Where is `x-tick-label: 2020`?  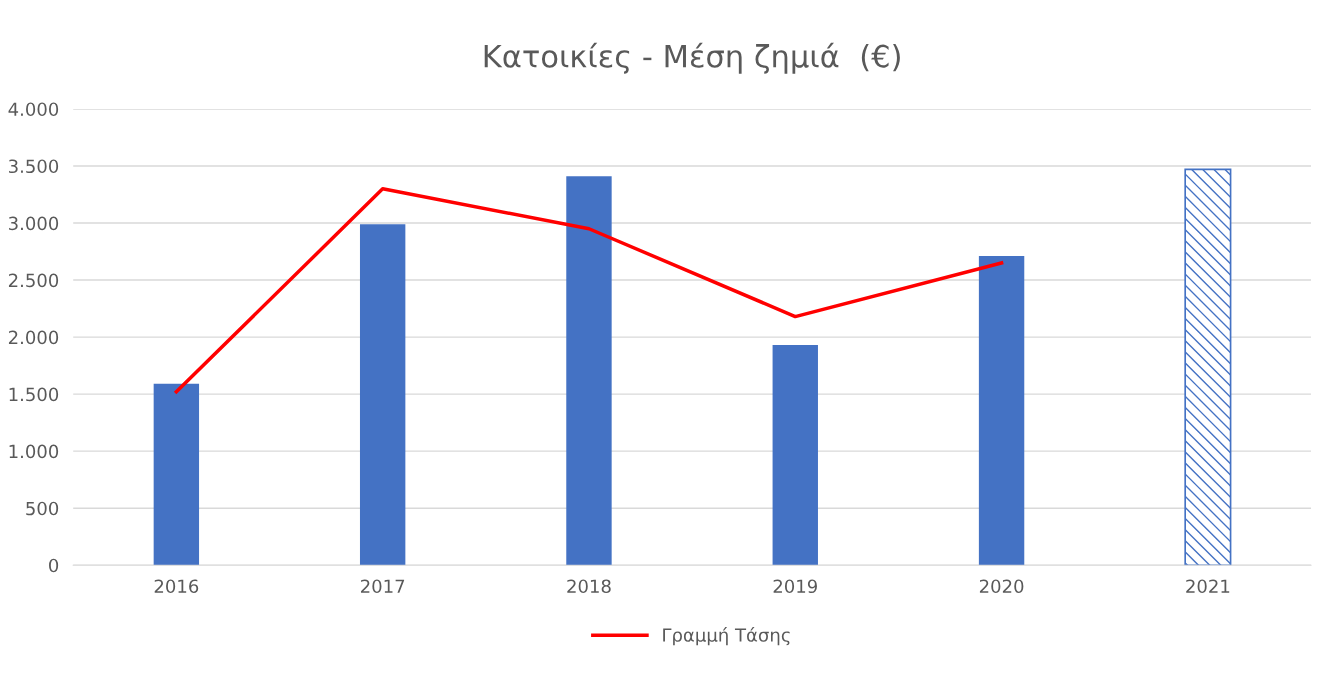
x-tick-label: 2020 is located at coordinates (1001, 586).